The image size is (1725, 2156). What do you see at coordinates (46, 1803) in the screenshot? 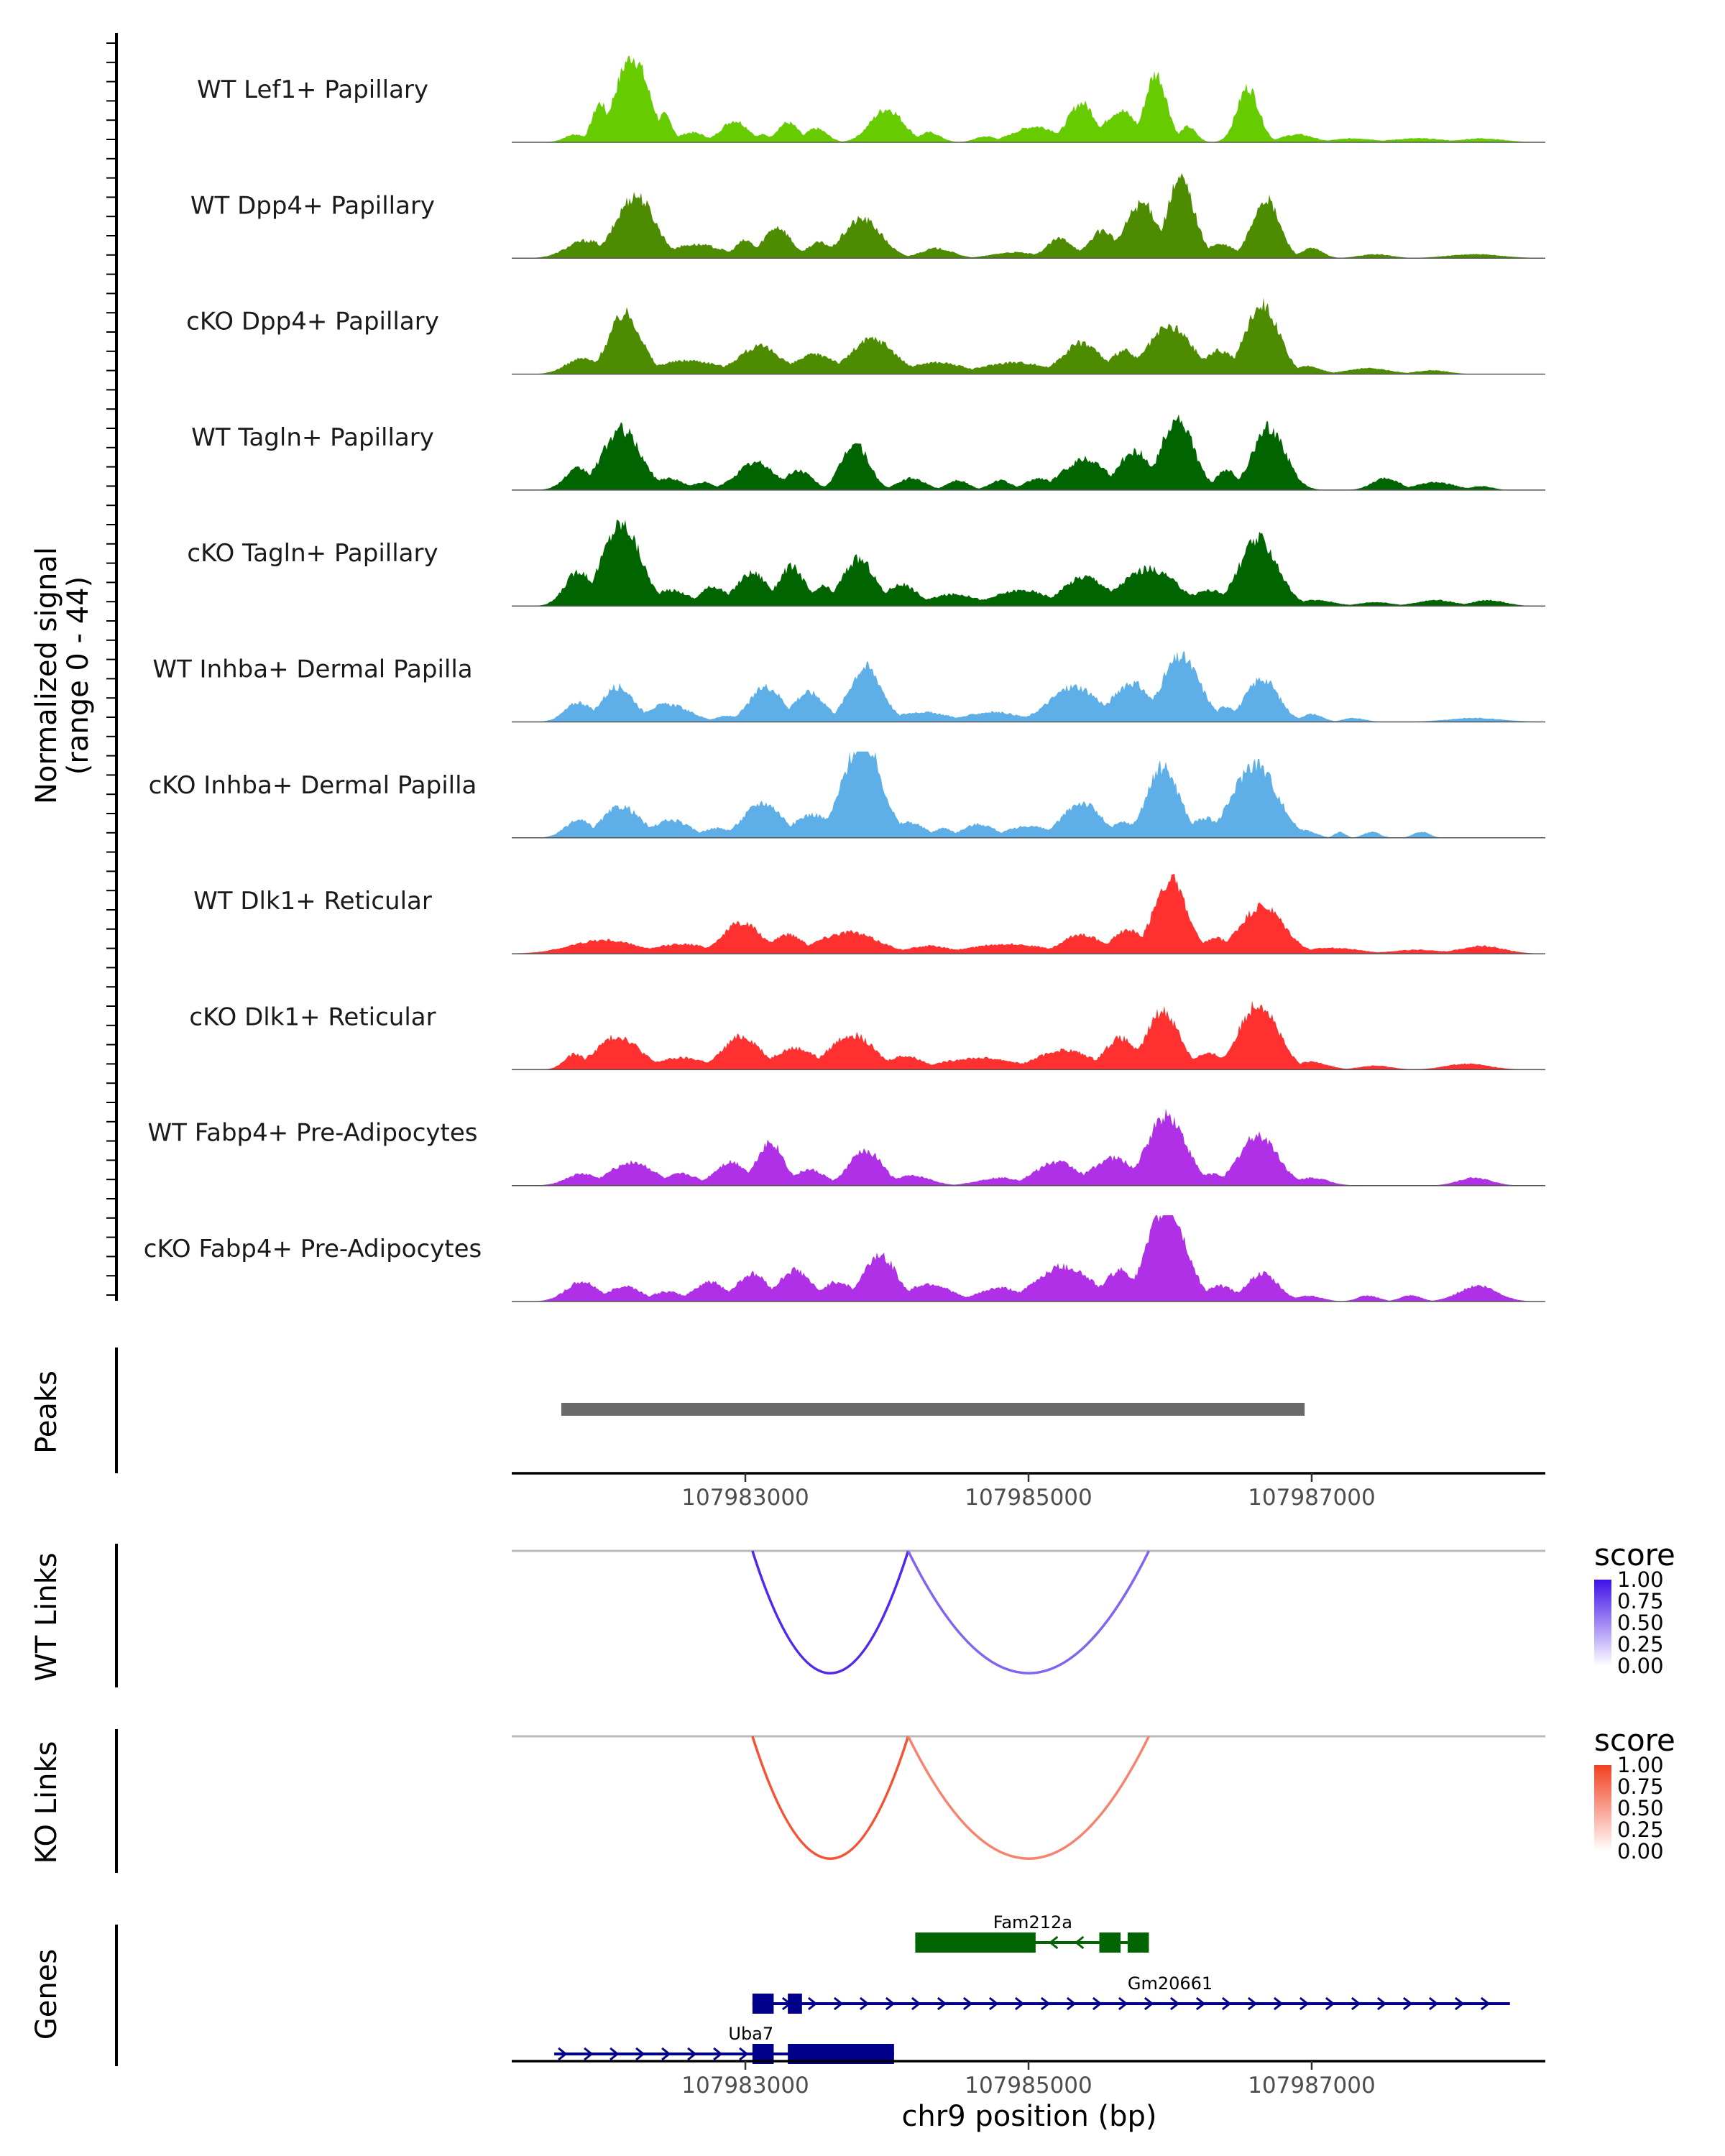
I see `ko-links-track-label: KO Links` at bounding box center [46, 1803].